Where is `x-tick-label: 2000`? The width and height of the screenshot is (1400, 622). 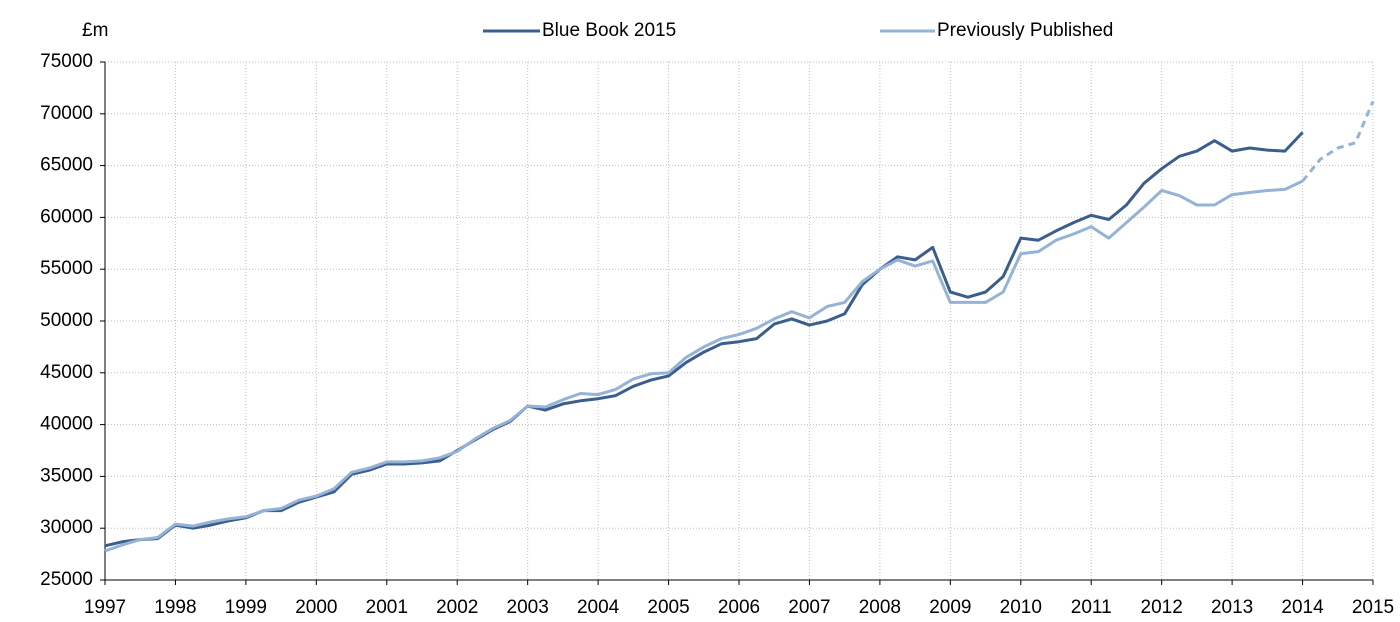
x-tick-label: 2000 is located at coordinates (316, 607).